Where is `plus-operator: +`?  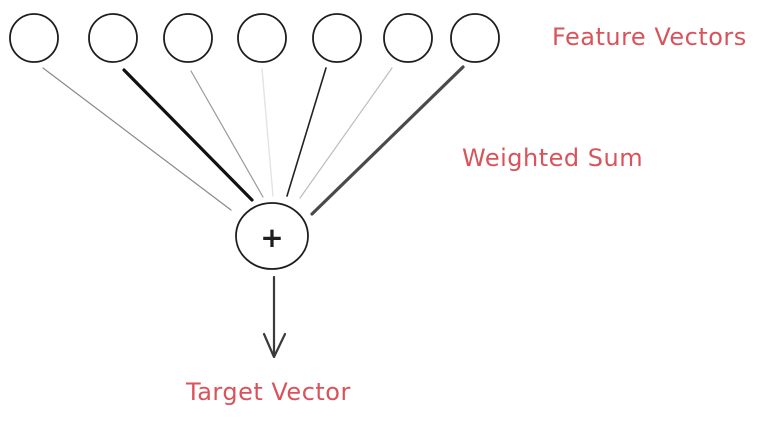 plus-operator: + is located at coordinates (271, 237).